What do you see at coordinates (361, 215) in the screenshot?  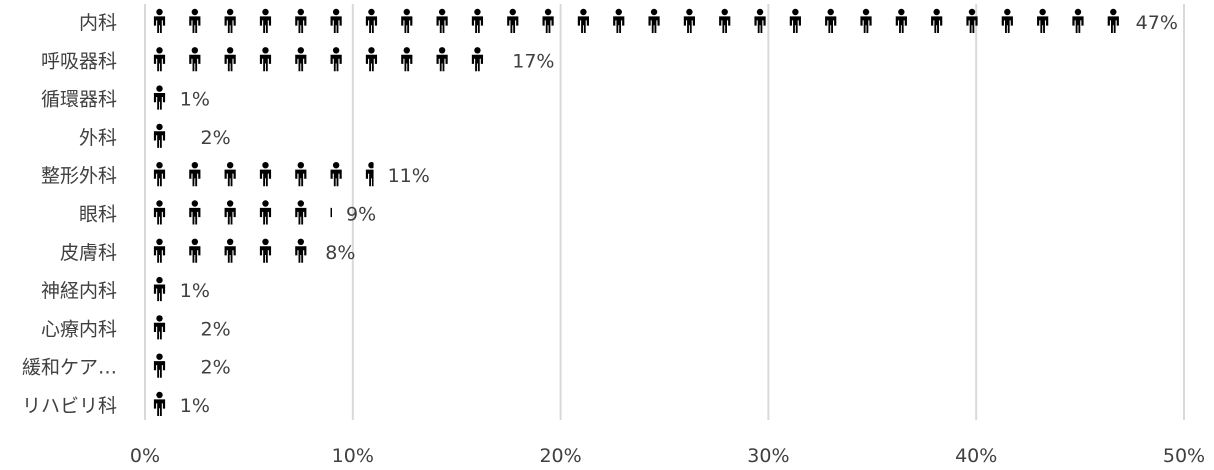 I see `data-label: 9%` at bounding box center [361, 215].